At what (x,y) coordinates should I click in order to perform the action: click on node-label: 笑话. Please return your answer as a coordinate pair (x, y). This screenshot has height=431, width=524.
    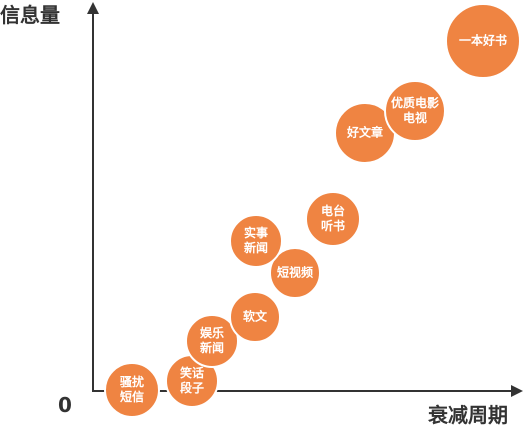
    Looking at the image, I should click on (192, 372).